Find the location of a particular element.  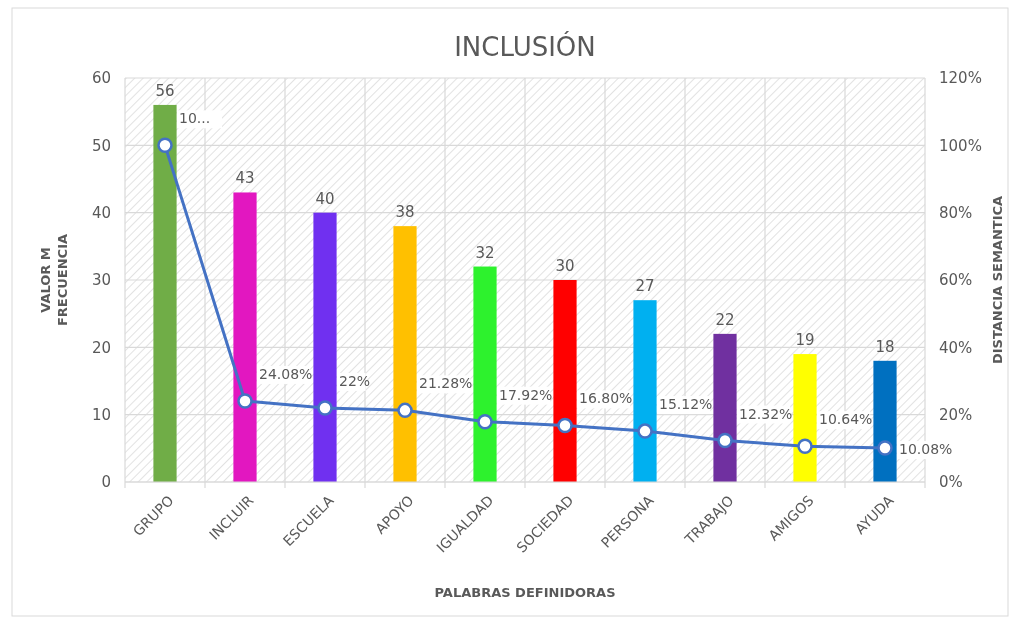

data-label: 24.08% is located at coordinates (286, 373).